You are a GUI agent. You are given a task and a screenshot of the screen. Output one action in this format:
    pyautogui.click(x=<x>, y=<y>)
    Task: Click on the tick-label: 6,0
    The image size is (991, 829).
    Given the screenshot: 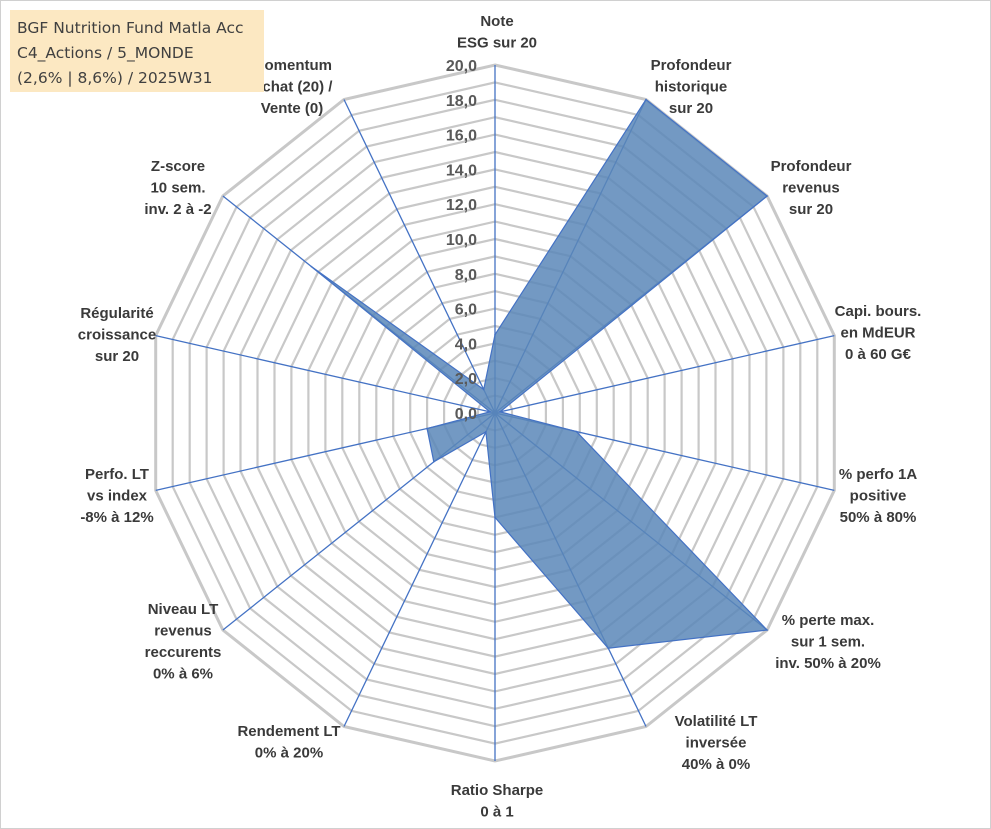 What is the action you would take?
    pyautogui.click(x=466, y=310)
    